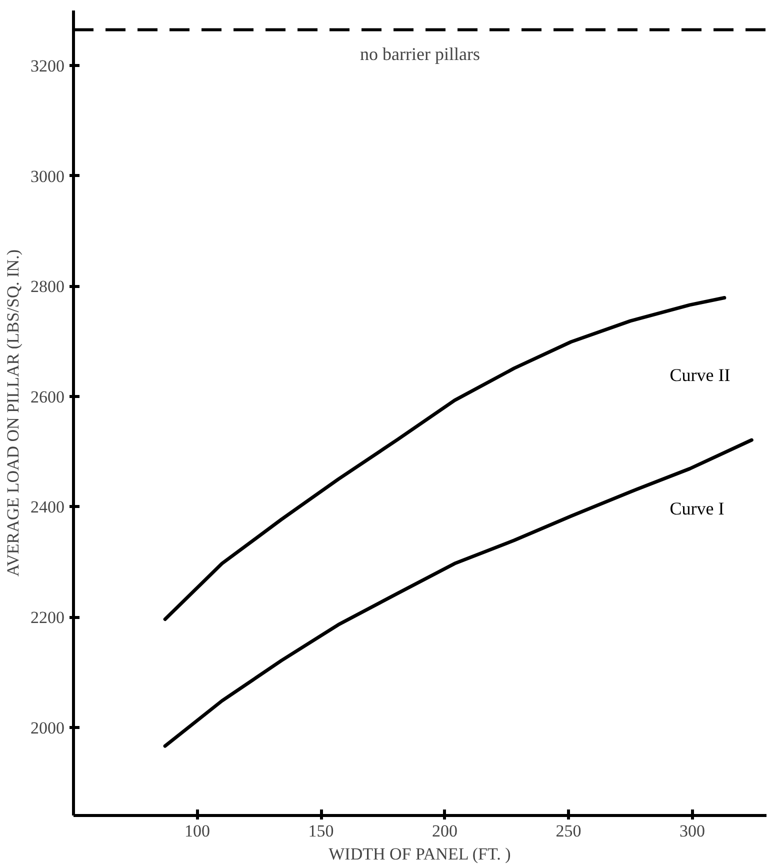 This screenshot has width=776, height=866. Describe the element at coordinates (13, 413) in the screenshot. I see `y-axis-title: AVERAGE LOAD ON PILLAR (LBS/SQ. IN.)` at that location.